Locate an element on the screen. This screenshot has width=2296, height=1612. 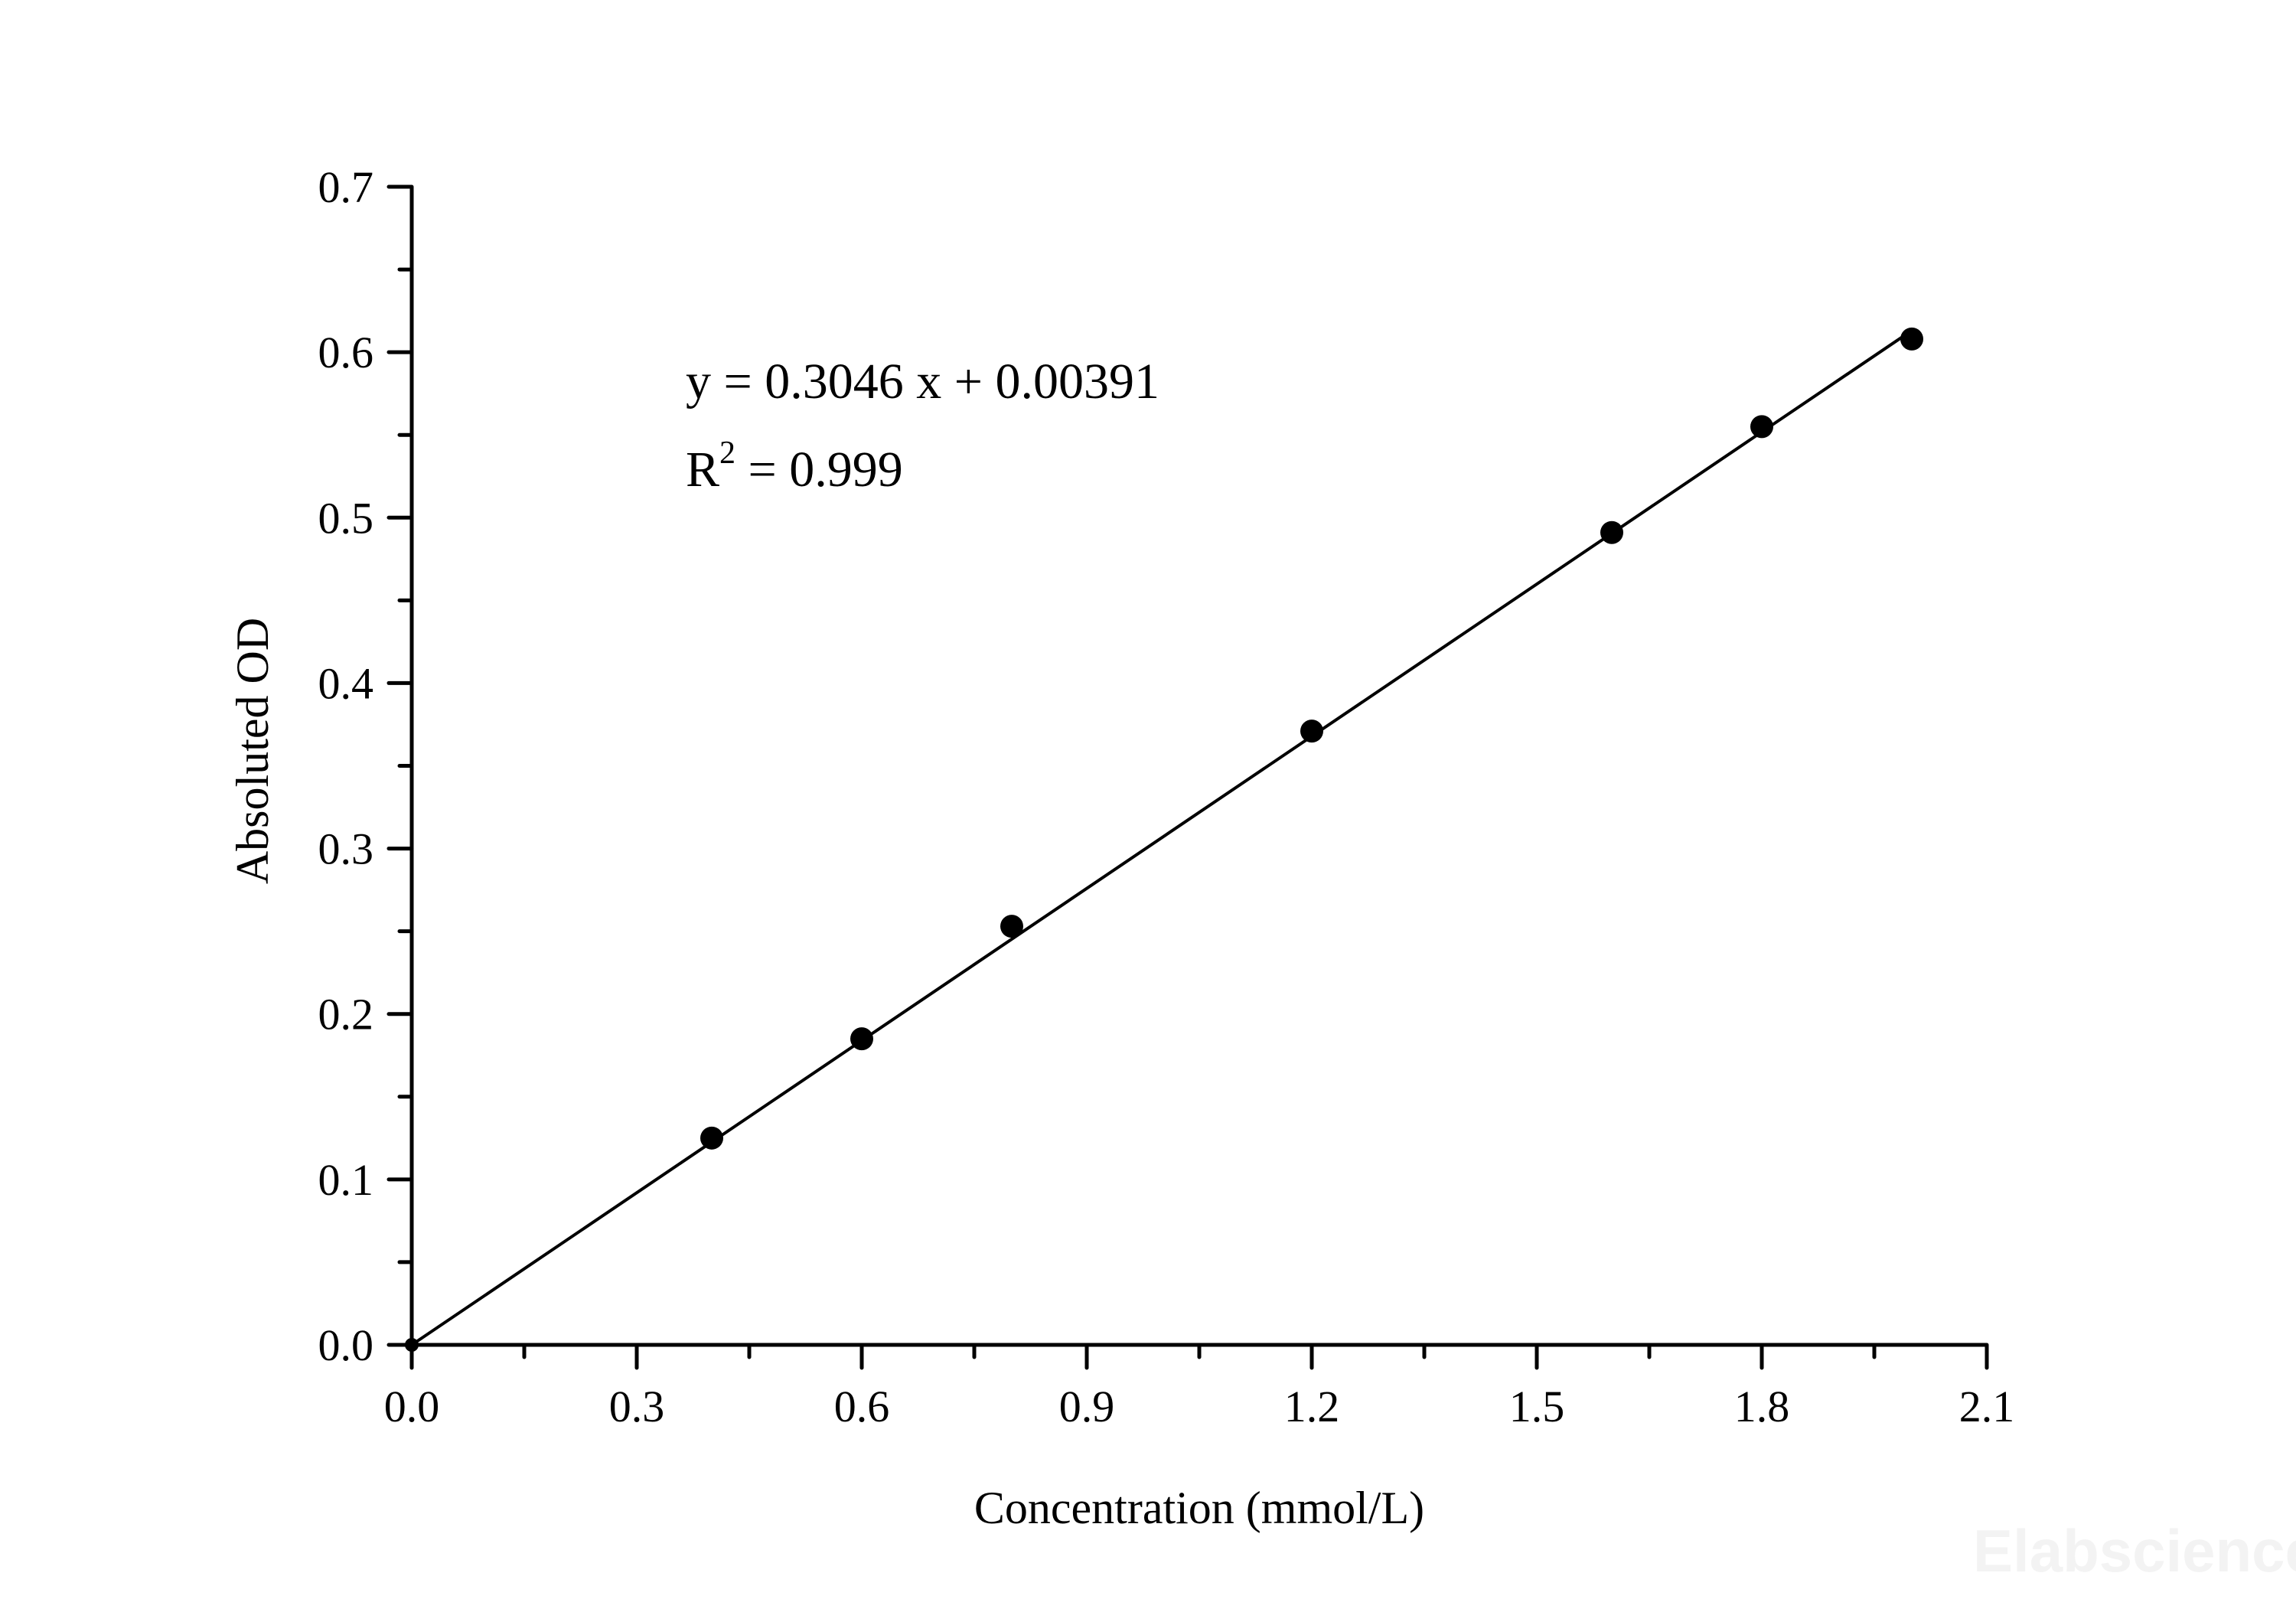
x-tick-label: 1.8 is located at coordinates (1762, 1406).